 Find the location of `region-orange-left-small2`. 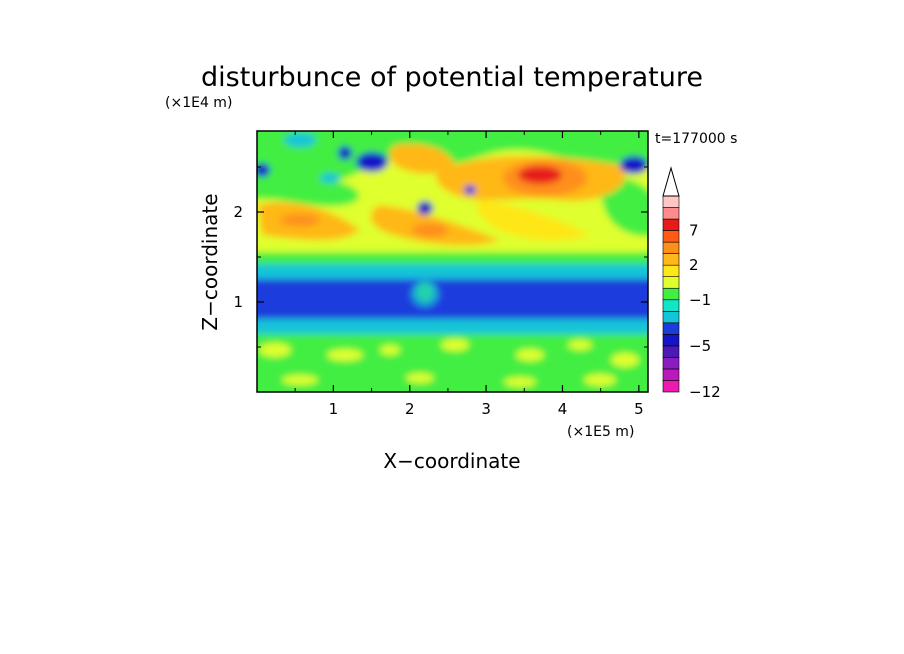

region-orange-left-small2 is located at coordinates (300, 220).